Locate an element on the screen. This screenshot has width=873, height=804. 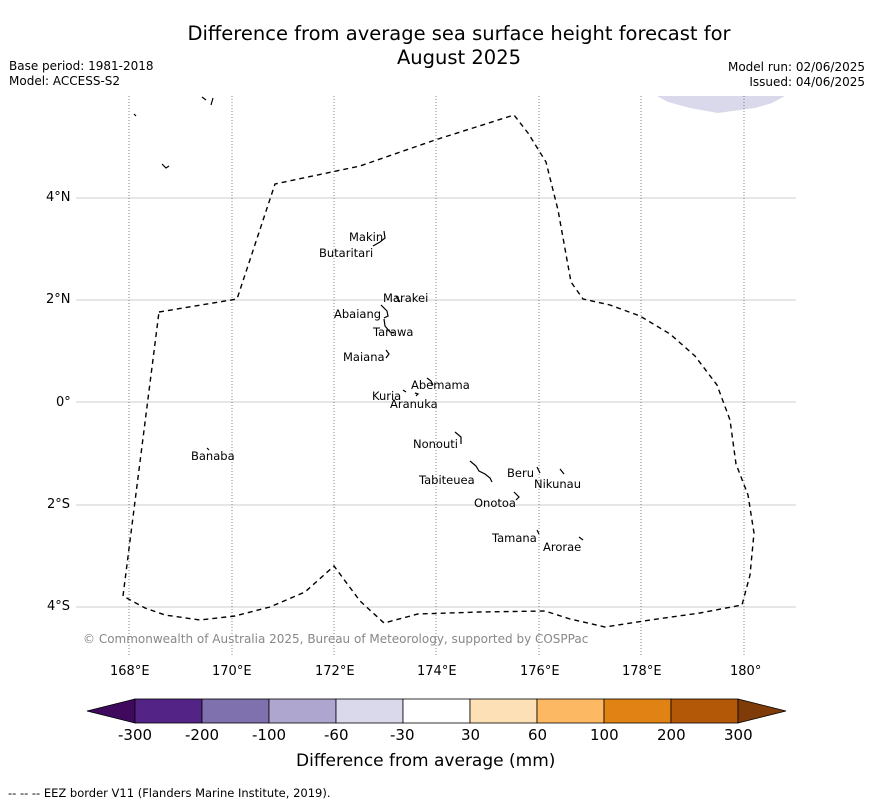
island-label: Maiana is located at coordinates (364, 357).